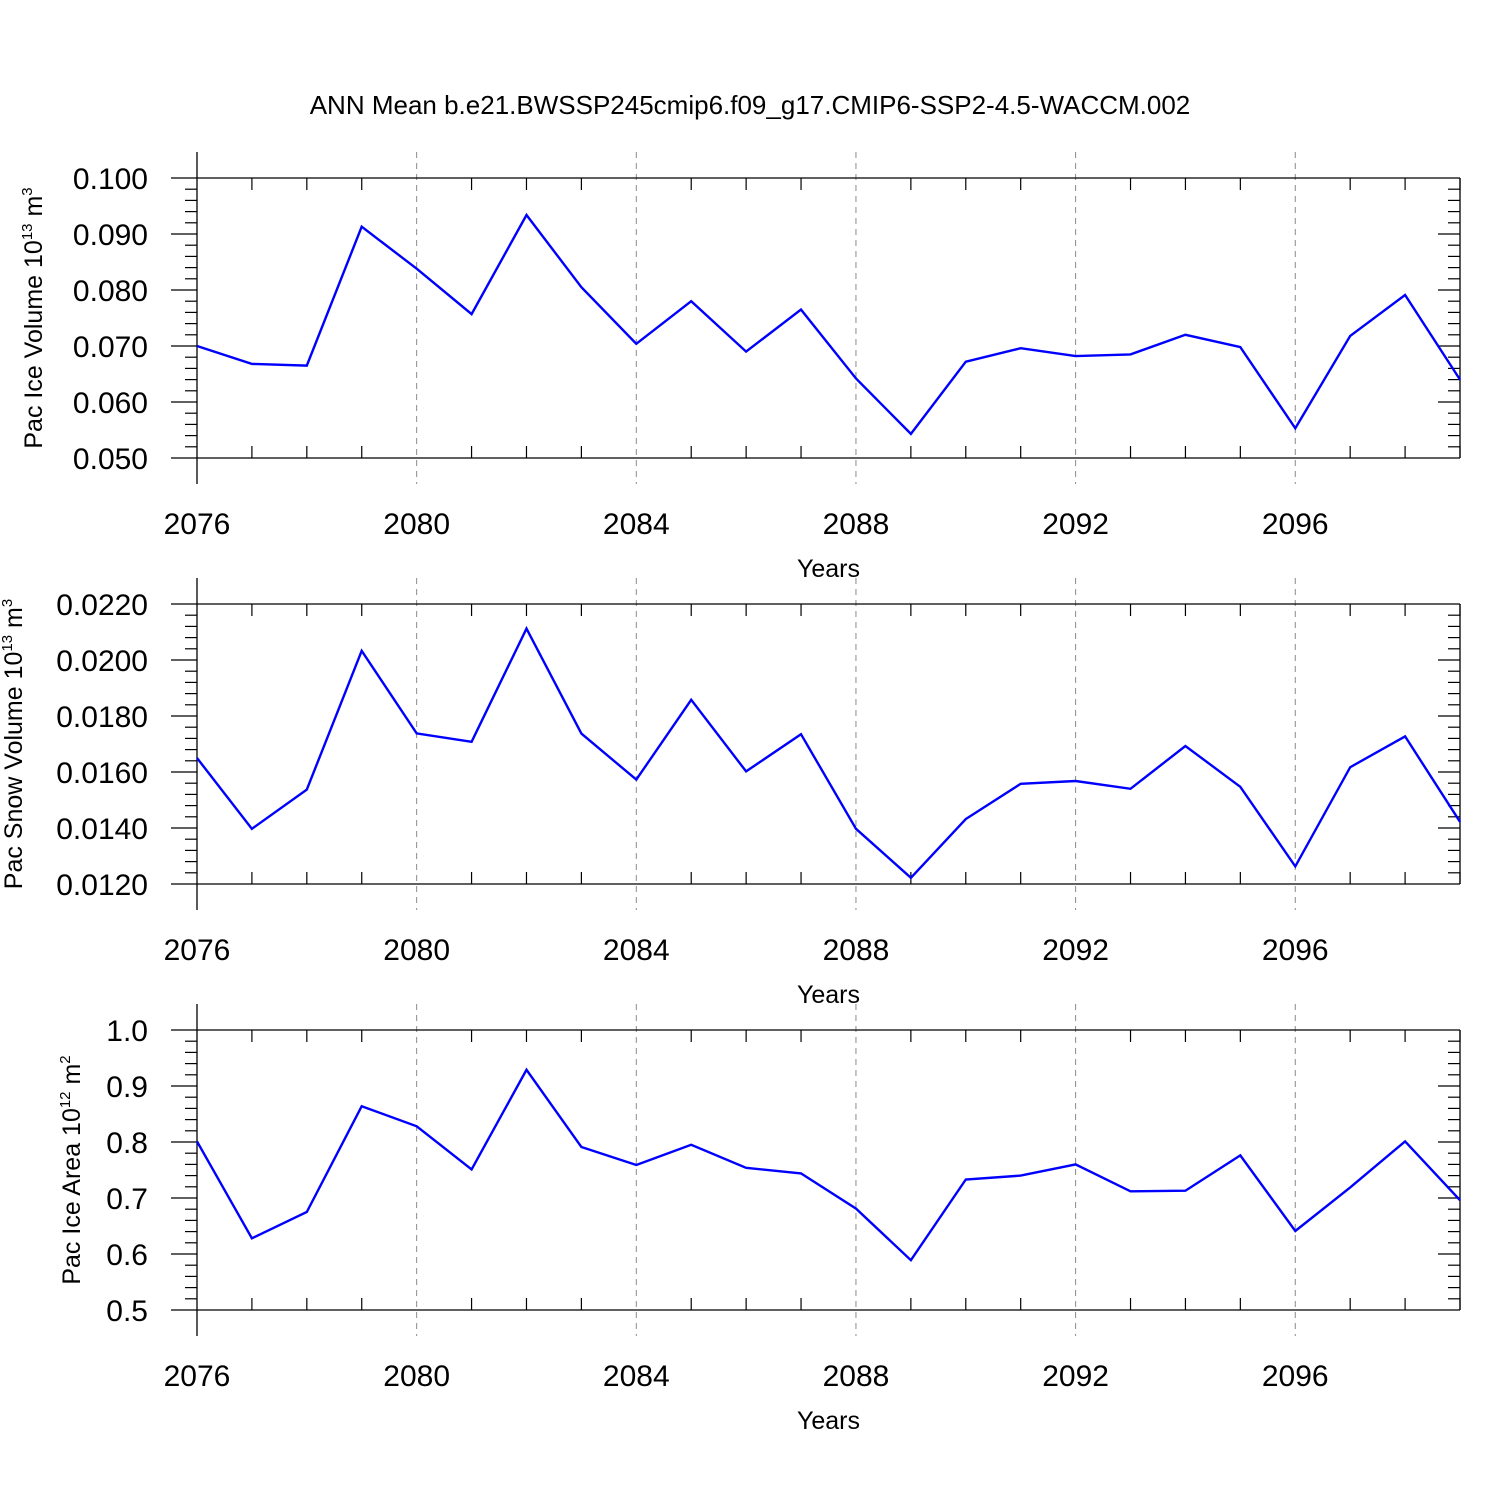 This screenshot has height=1500, width=1500. I want to click on y-tick-label: 0.0180, so click(102, 717).